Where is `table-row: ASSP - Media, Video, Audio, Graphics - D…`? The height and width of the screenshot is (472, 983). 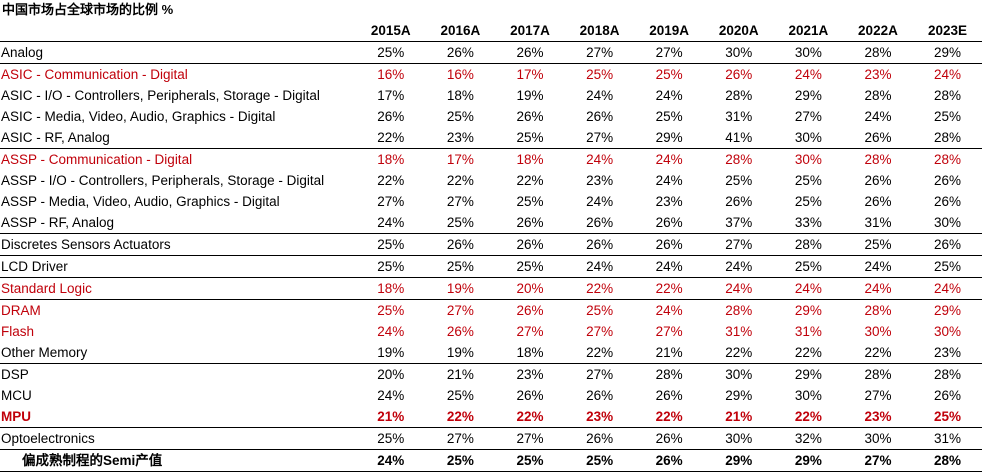 table-row: ASSP - Media, Video, Audio, Graphics - D… is located at coordinates (491, 201).